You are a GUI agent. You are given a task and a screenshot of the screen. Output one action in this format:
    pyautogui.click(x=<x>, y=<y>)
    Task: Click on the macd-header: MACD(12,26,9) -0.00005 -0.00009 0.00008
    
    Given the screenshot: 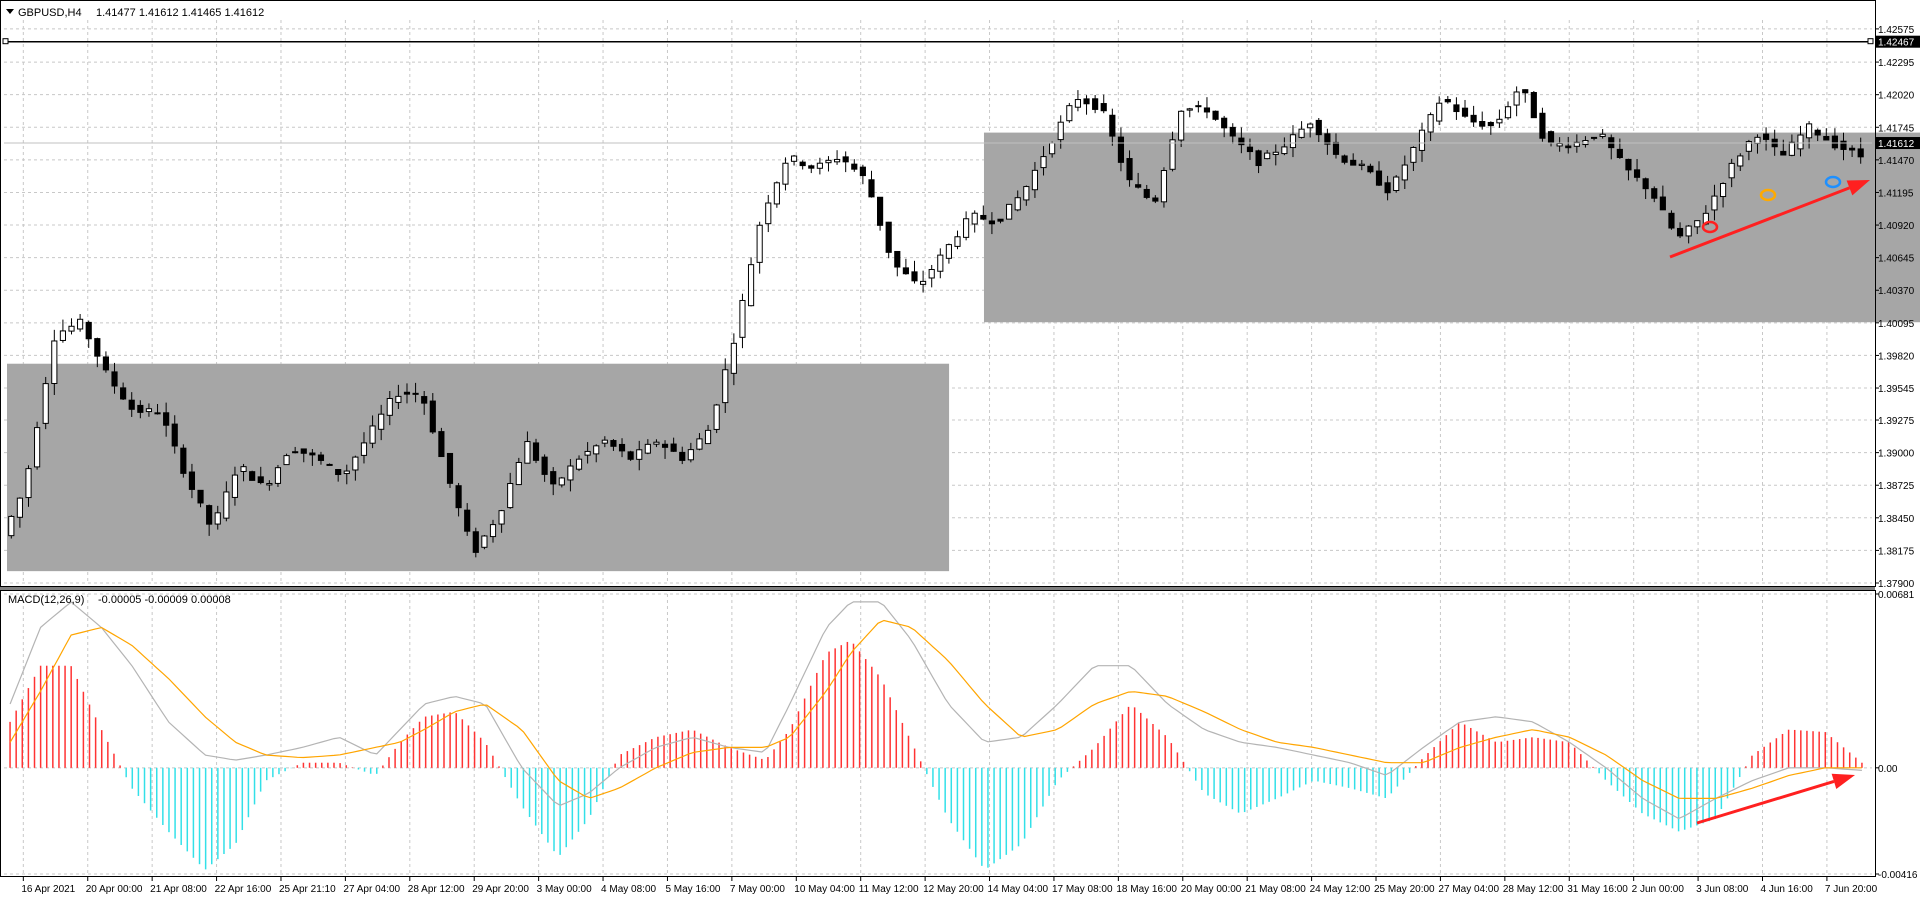 What is the action you would take?
    pyautogui.click(x=119, y=600)
    